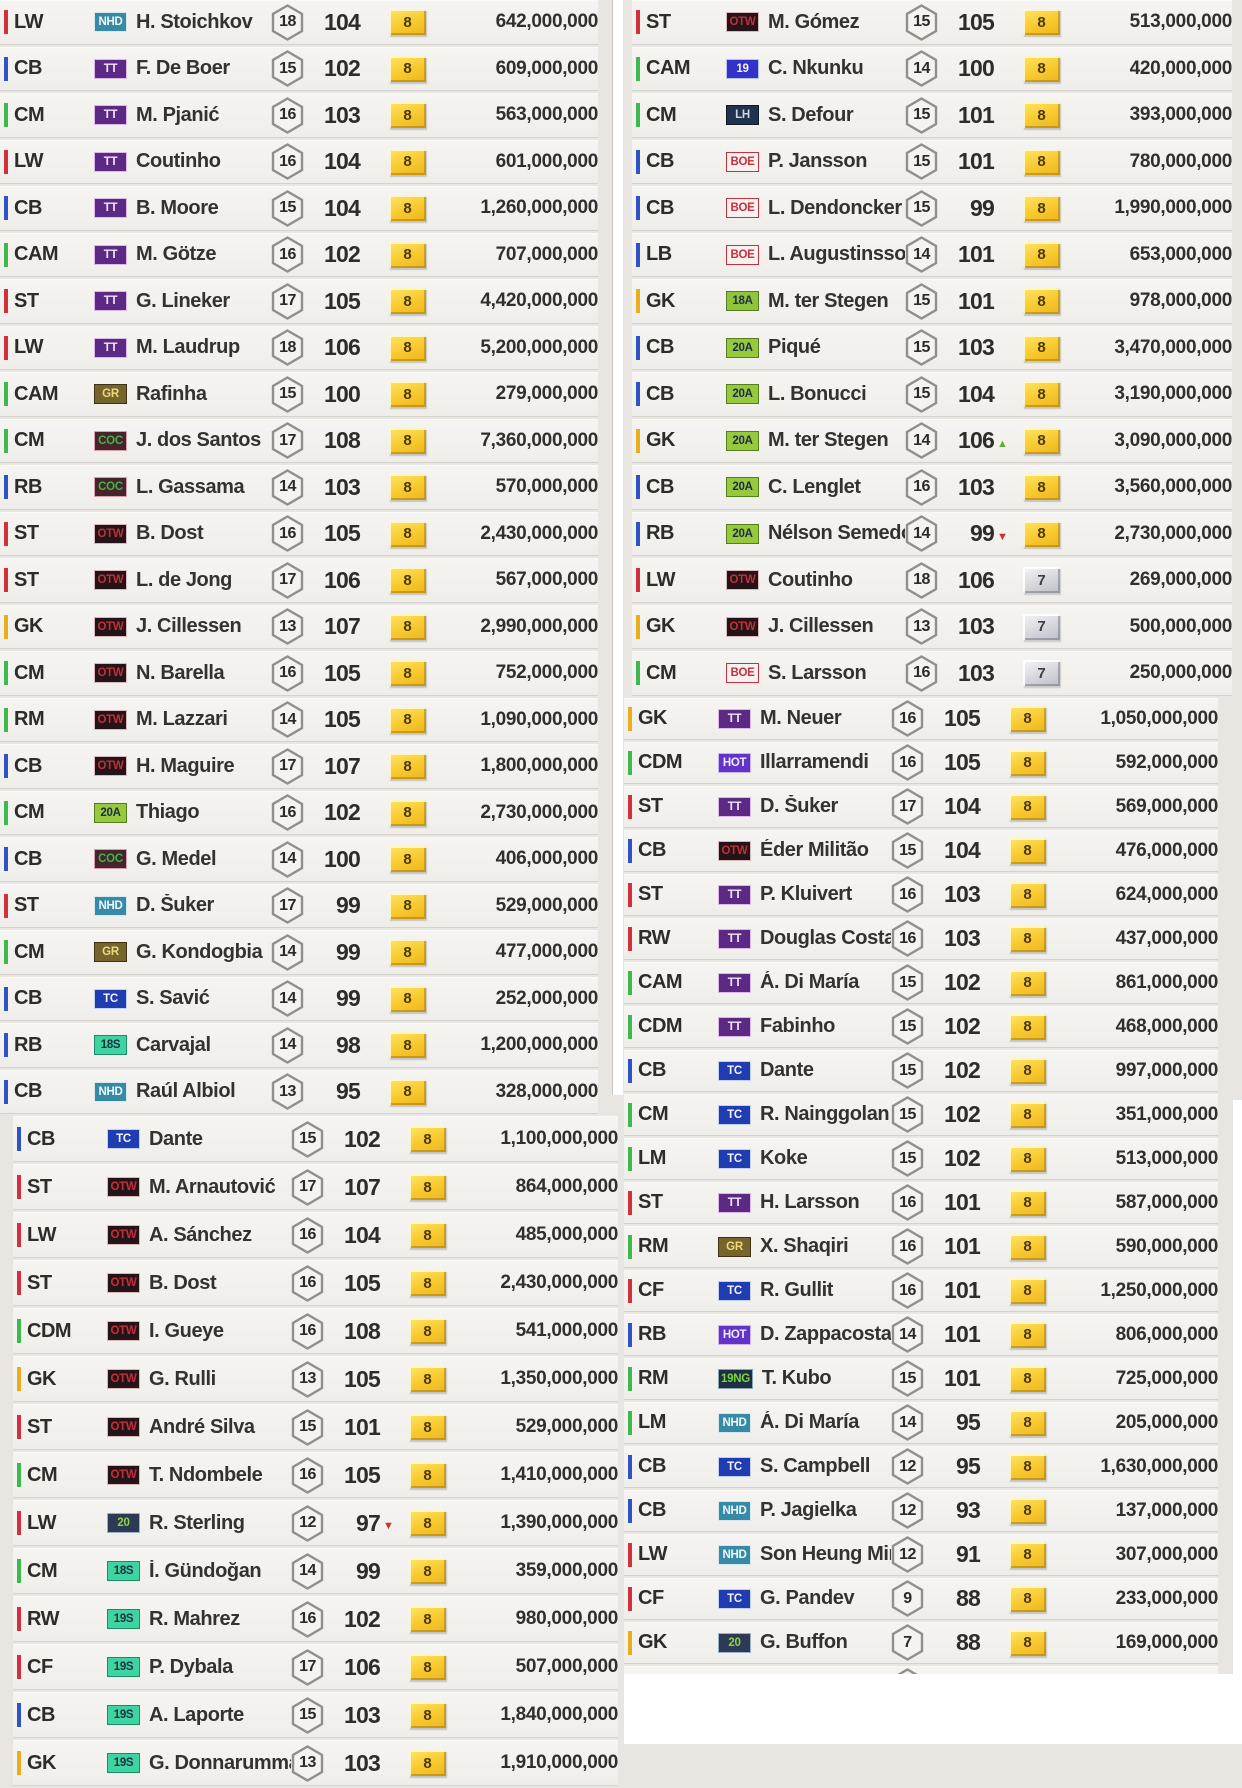 This screenshot has height=1788, width=1242. What do you see at coordinates (191, 1666) in the screenshot?
I see `player-name: P. Dybala` at bounding box center [191, 1666].